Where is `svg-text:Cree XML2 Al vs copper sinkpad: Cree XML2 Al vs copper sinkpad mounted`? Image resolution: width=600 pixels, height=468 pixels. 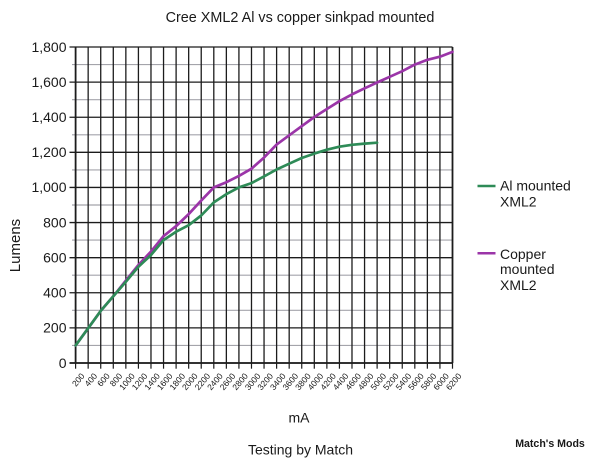
svg-text:Cree XML2 Al vs copper sinkpad: Cree XML2 Al vs copper sinkpad mounted is located at coordinates (300, 18).